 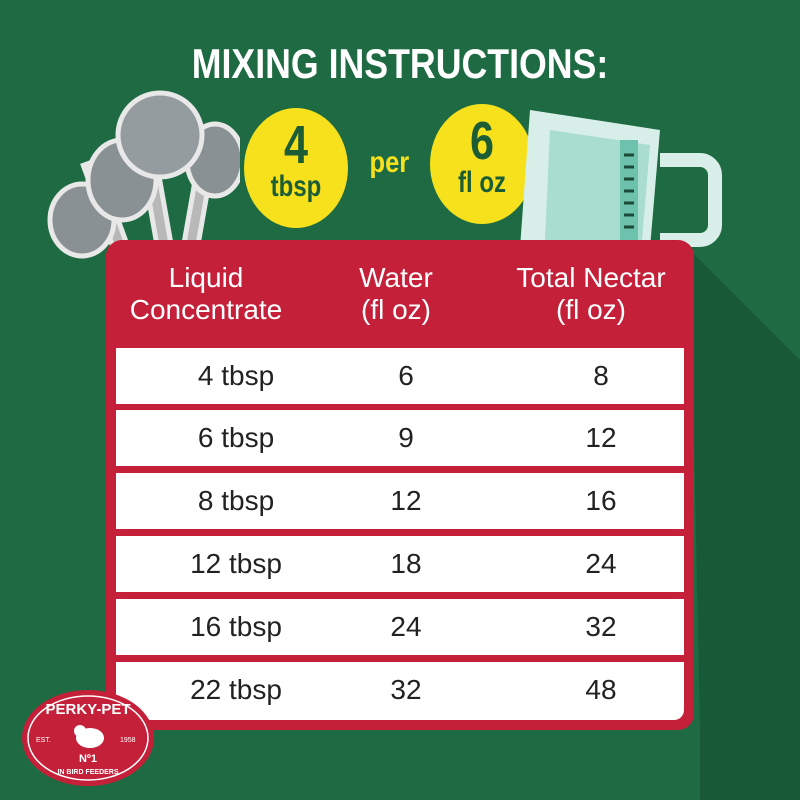 I want to click on svg-text: Nº1, so click(x=88, y=759).